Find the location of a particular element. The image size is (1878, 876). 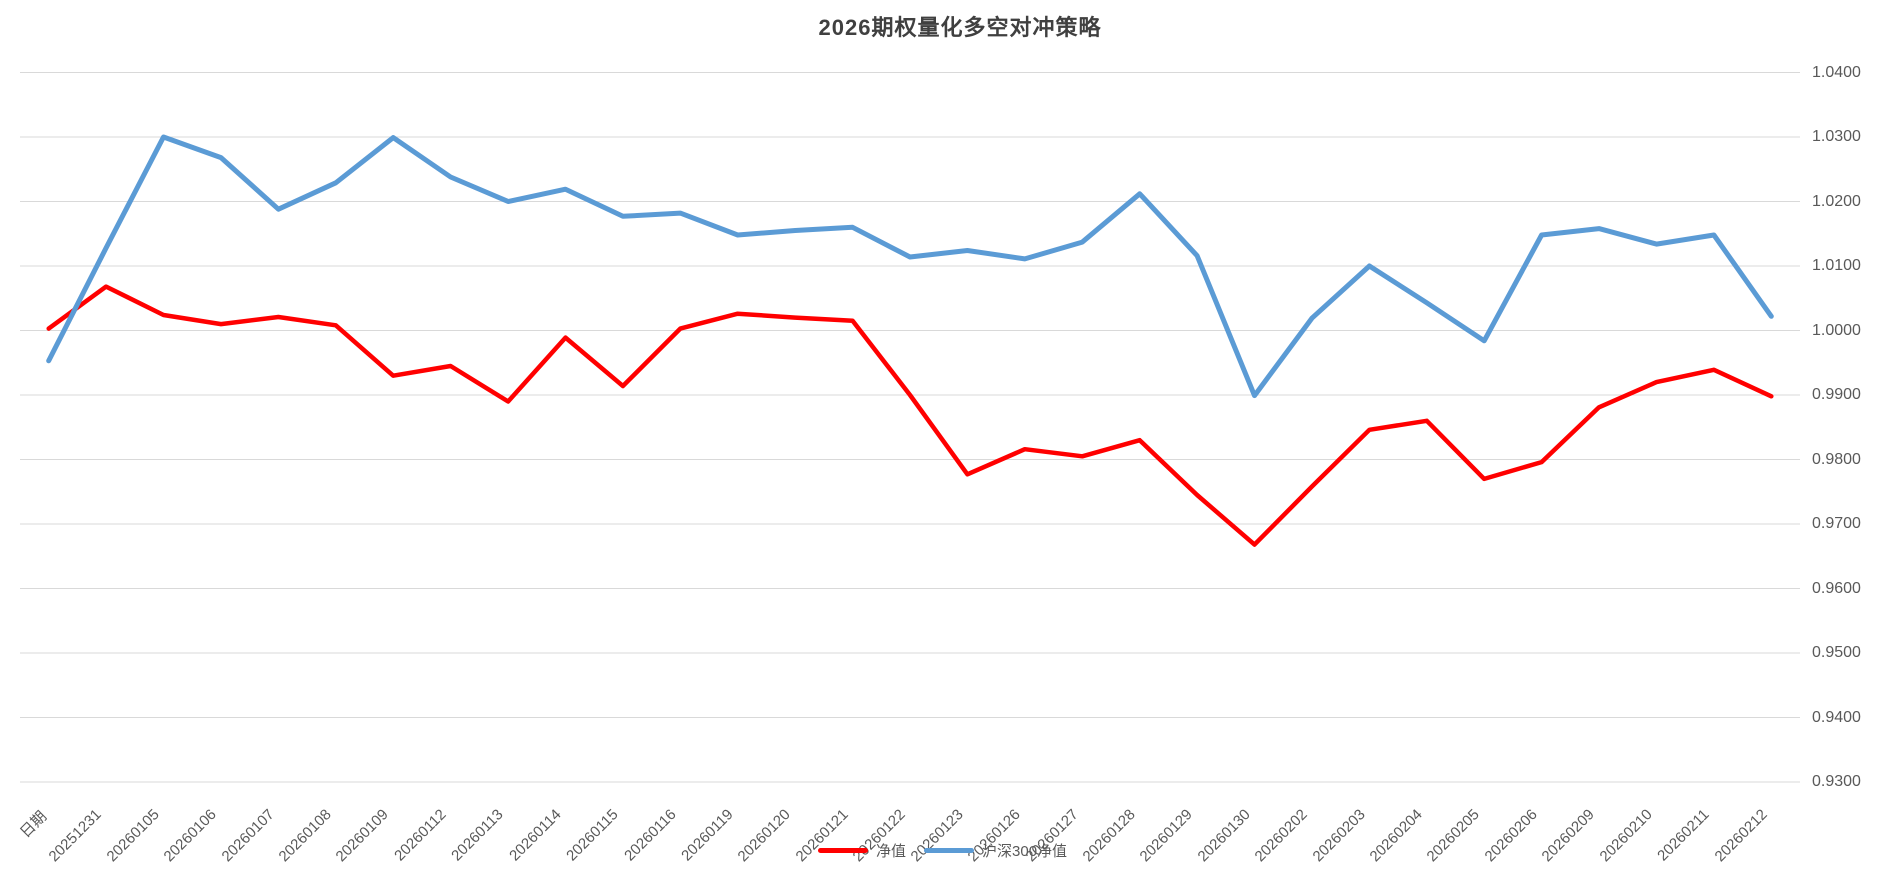

legend-label: 沪深300净值 is located at coordinates (1025, 851).